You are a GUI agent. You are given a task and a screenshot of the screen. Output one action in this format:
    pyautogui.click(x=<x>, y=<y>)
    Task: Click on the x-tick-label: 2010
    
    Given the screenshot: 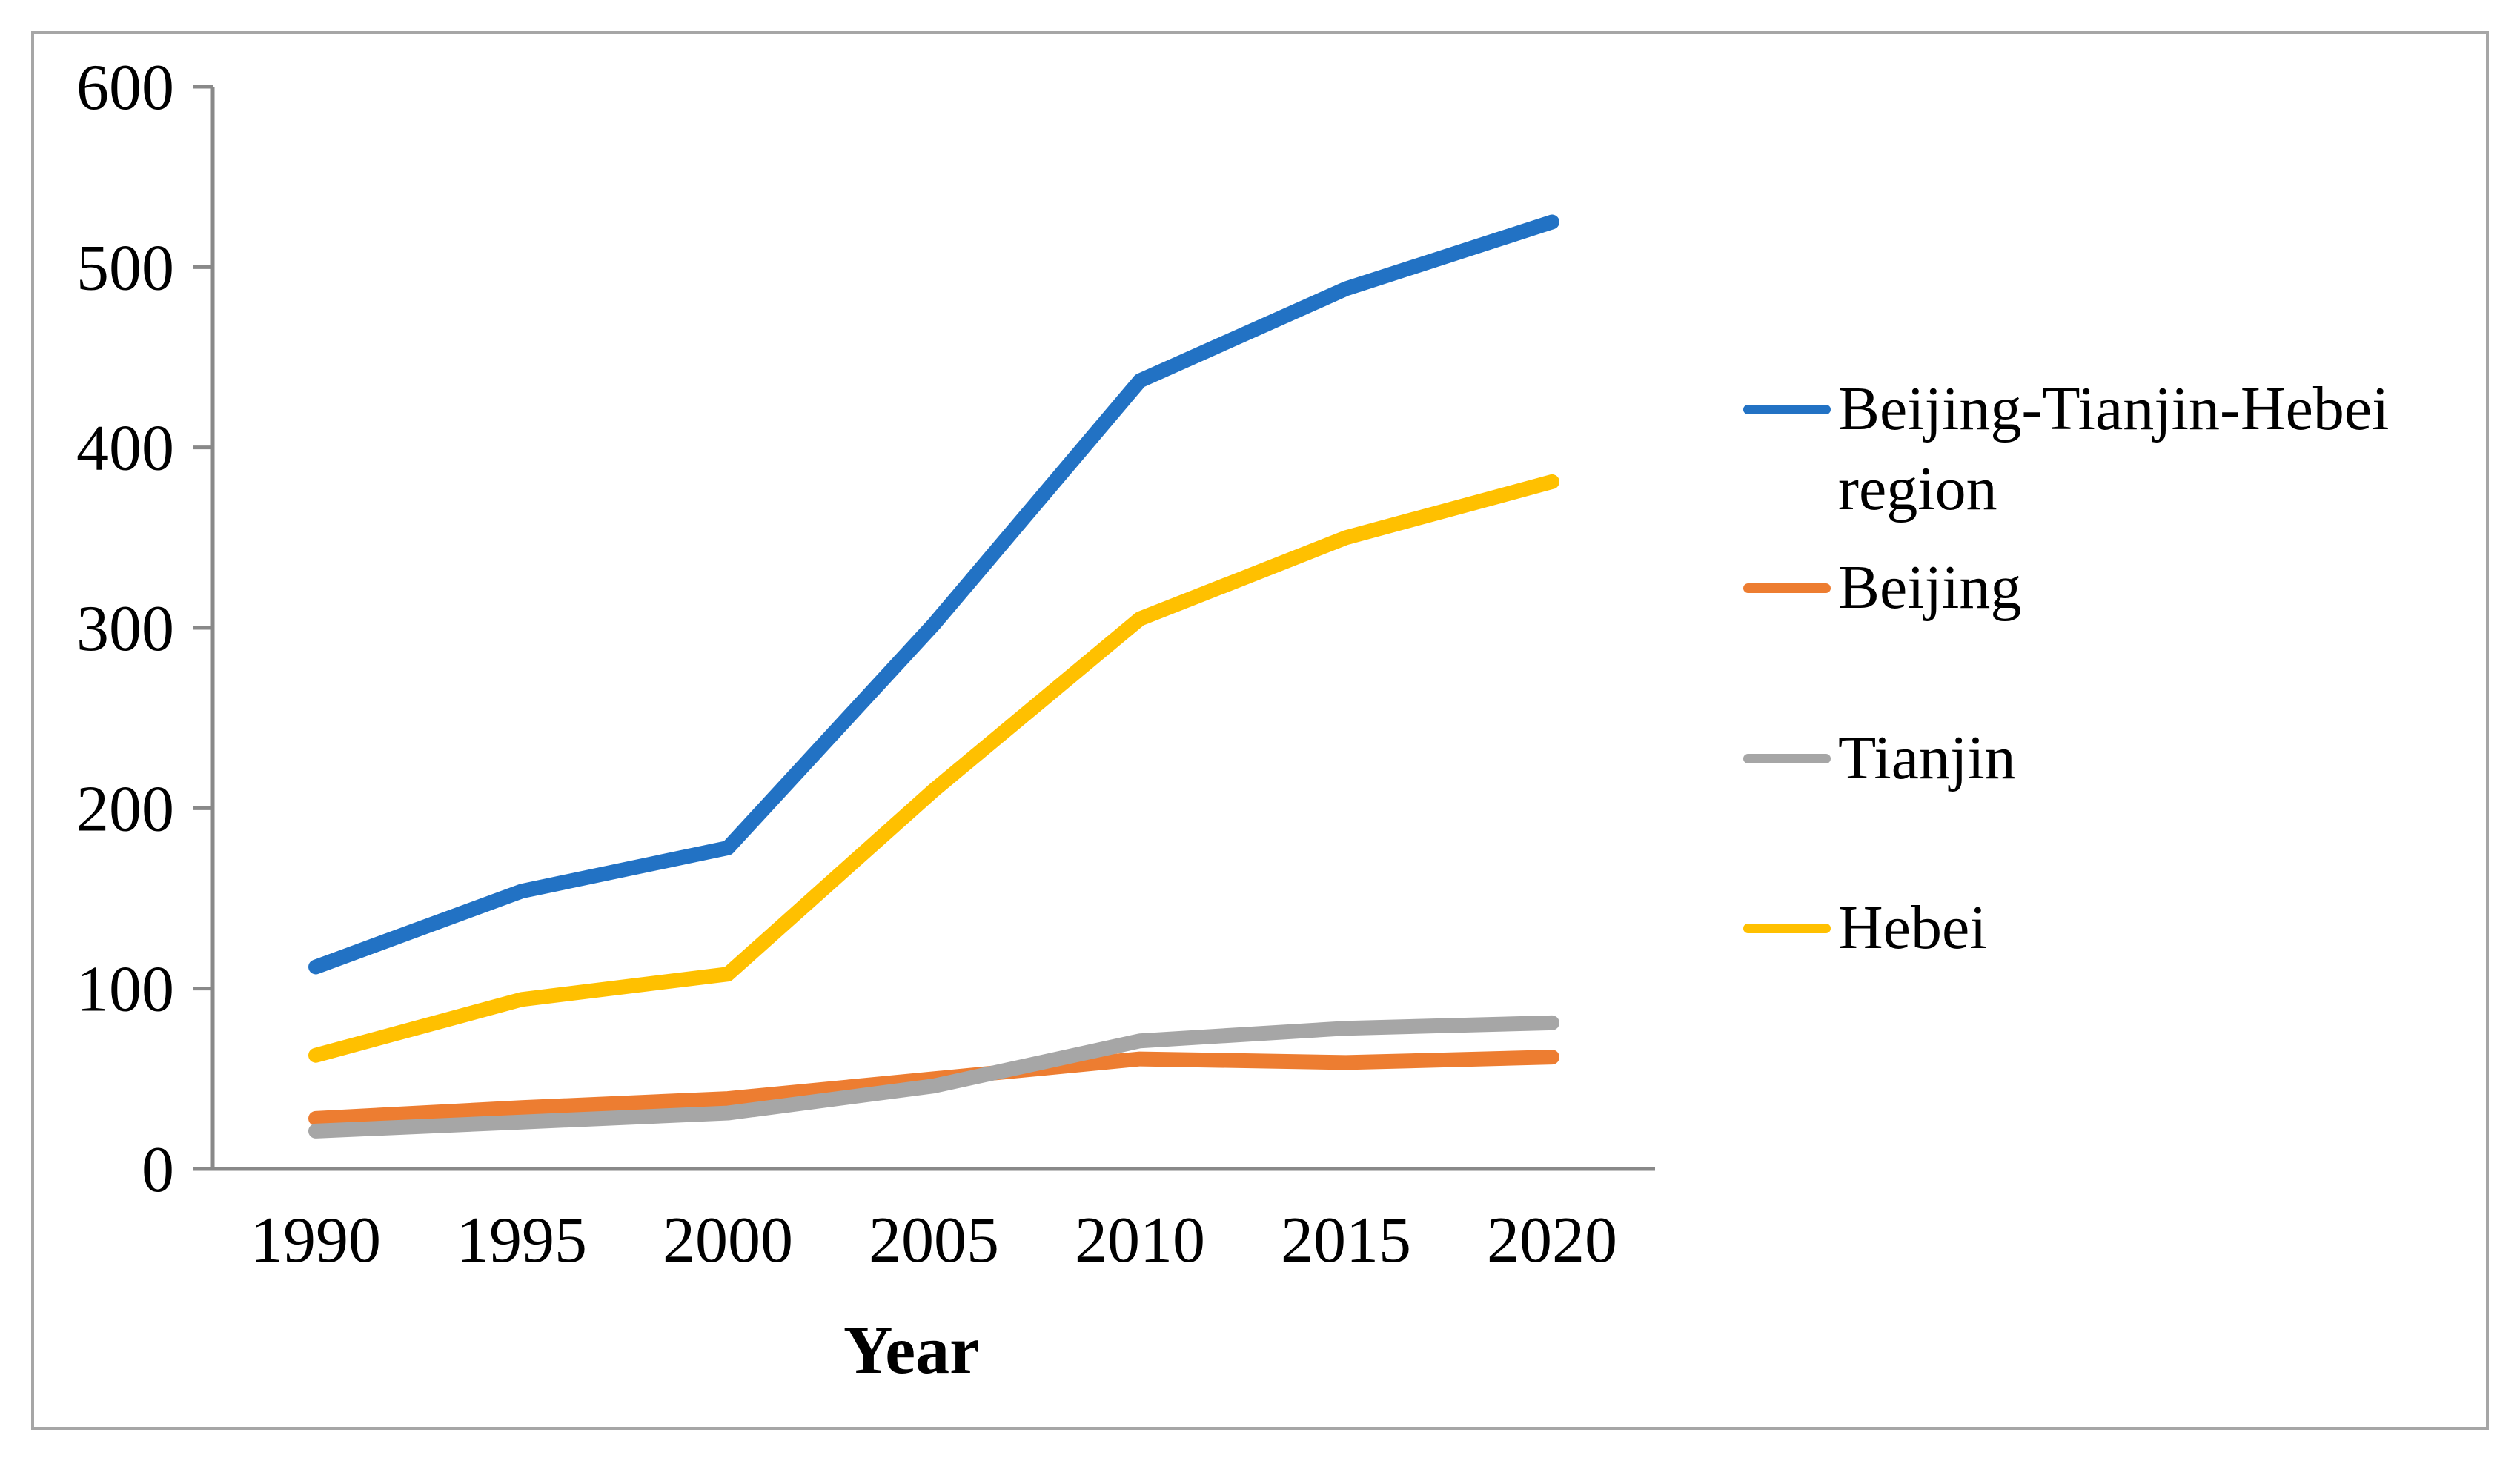 What is the action you would take?
    pyautogui.click(x=1140, y=1240)
    